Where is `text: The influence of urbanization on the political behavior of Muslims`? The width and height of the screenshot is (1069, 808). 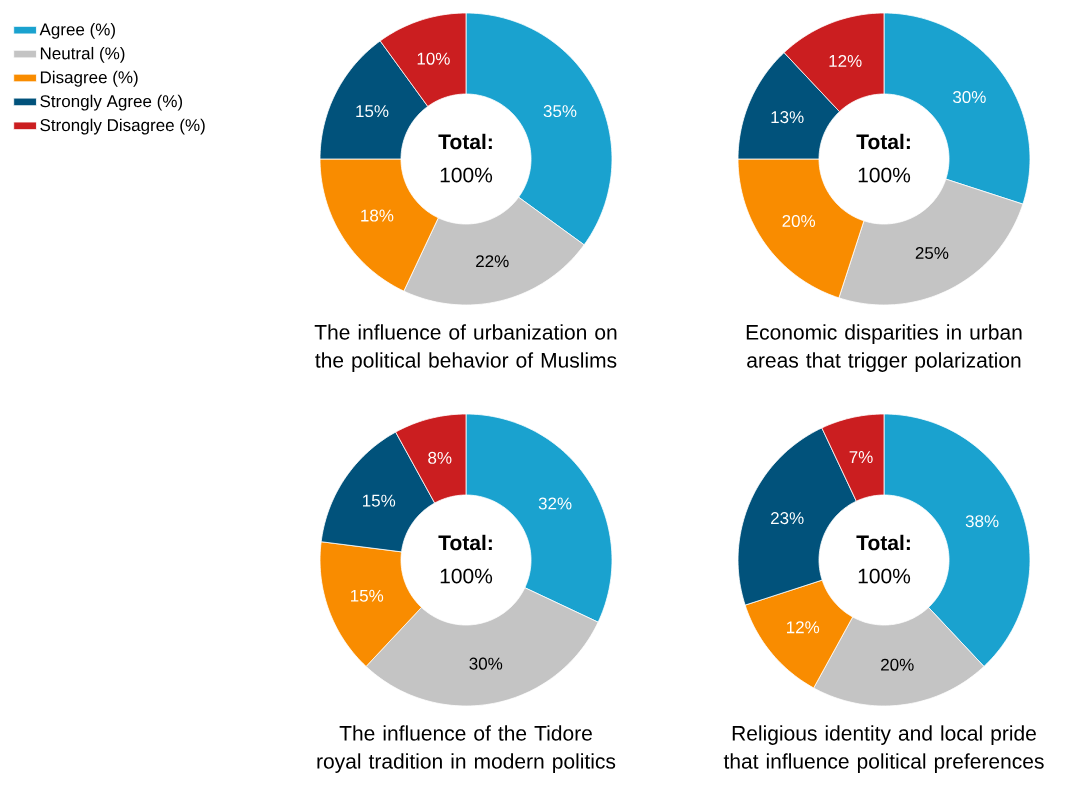
text: The influence of urbanization on the political behavior of Muslims is located at coordinates (465, 348).